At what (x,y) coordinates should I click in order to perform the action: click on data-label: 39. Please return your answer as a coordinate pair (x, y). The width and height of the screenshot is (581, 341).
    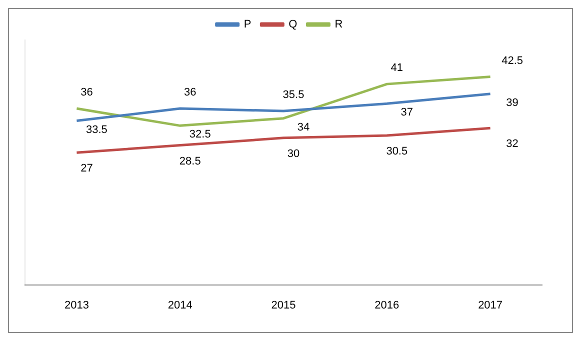
    Looking at the image, I should click on (512, 102).